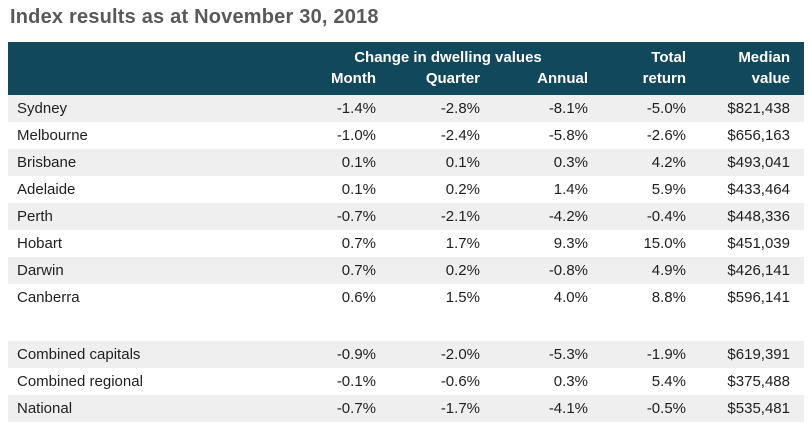  Describe the element at coordinates (462, 162) in the screenshot. I see `quarter-value: 0.1%` at that location.